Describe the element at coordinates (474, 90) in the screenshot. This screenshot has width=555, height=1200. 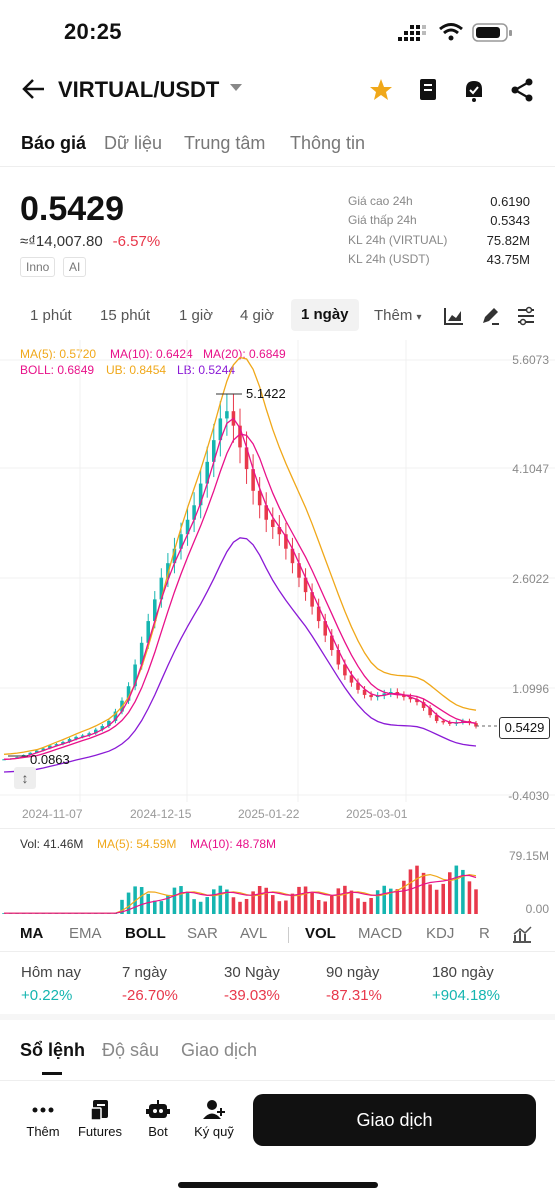
I see `alert-bell-icon` at that location.